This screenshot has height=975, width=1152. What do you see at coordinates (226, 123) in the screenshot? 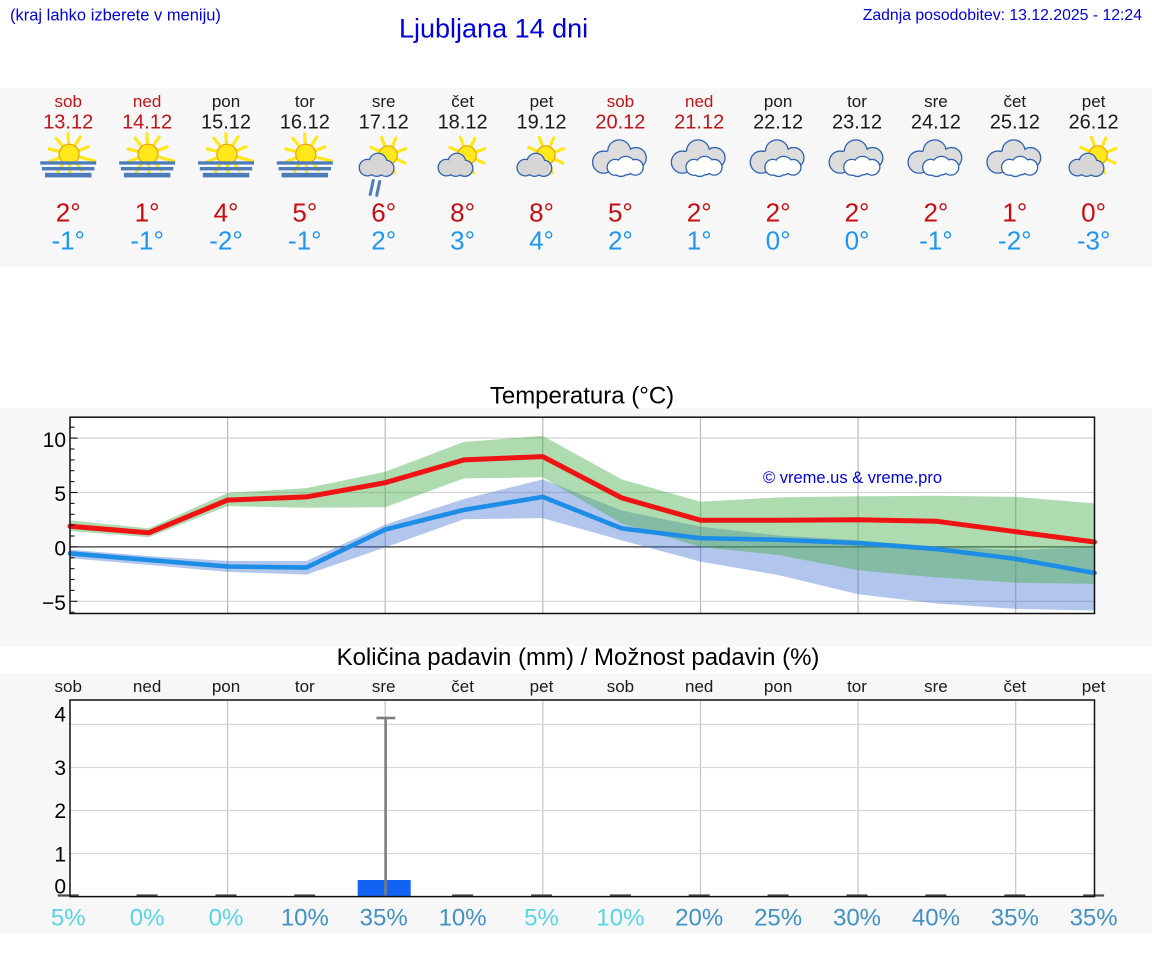
I see `svg-text: 15.12` at bounding box center [226, 123].